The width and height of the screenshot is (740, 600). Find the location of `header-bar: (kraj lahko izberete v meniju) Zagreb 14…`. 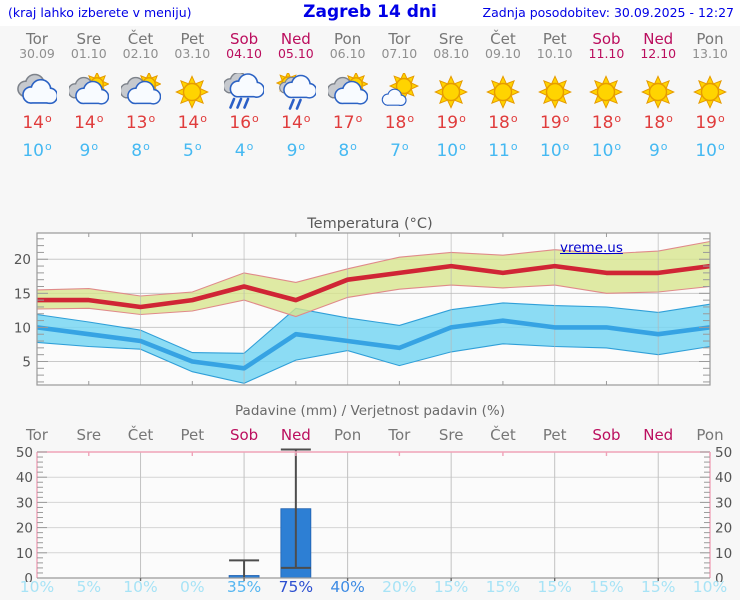

header-bar: (kraj lahko izberete v meniju) Zagreb 14… is located at coordinates (370, 13).